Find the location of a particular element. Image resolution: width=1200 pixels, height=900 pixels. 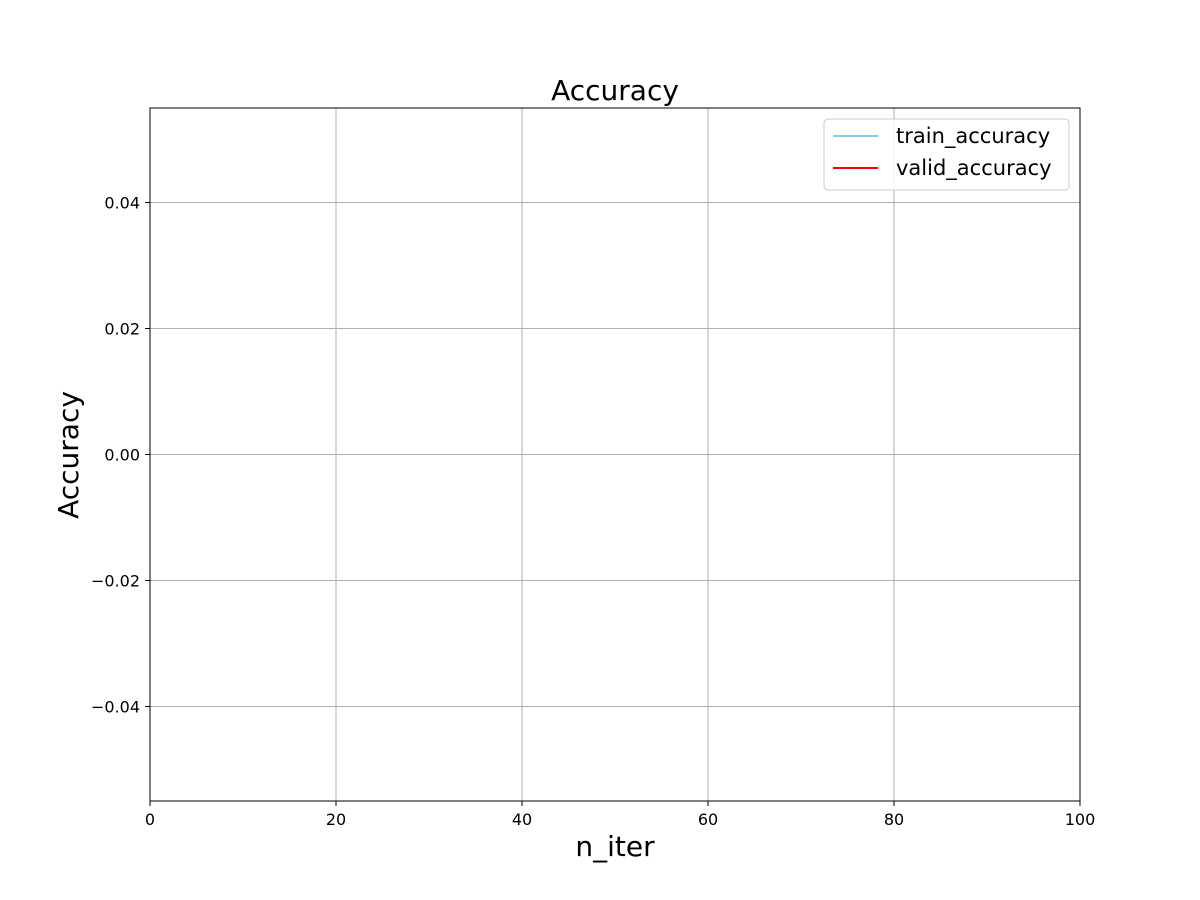

legend-label-valid-accuracy: valid_accuracy is located at coordinates (974, 168).